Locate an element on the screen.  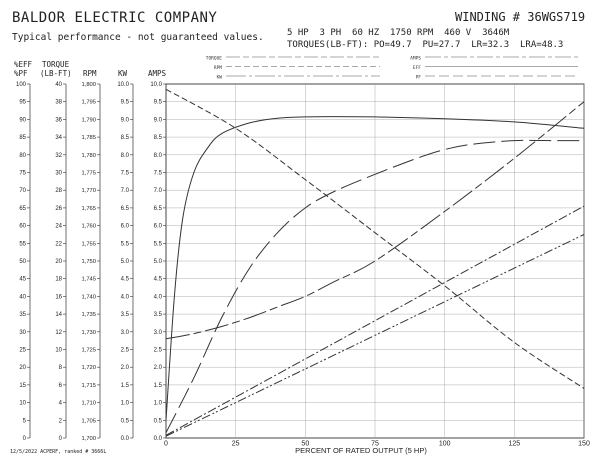
scale-label-amps: 3.5 is located at coordinates (158, 315).